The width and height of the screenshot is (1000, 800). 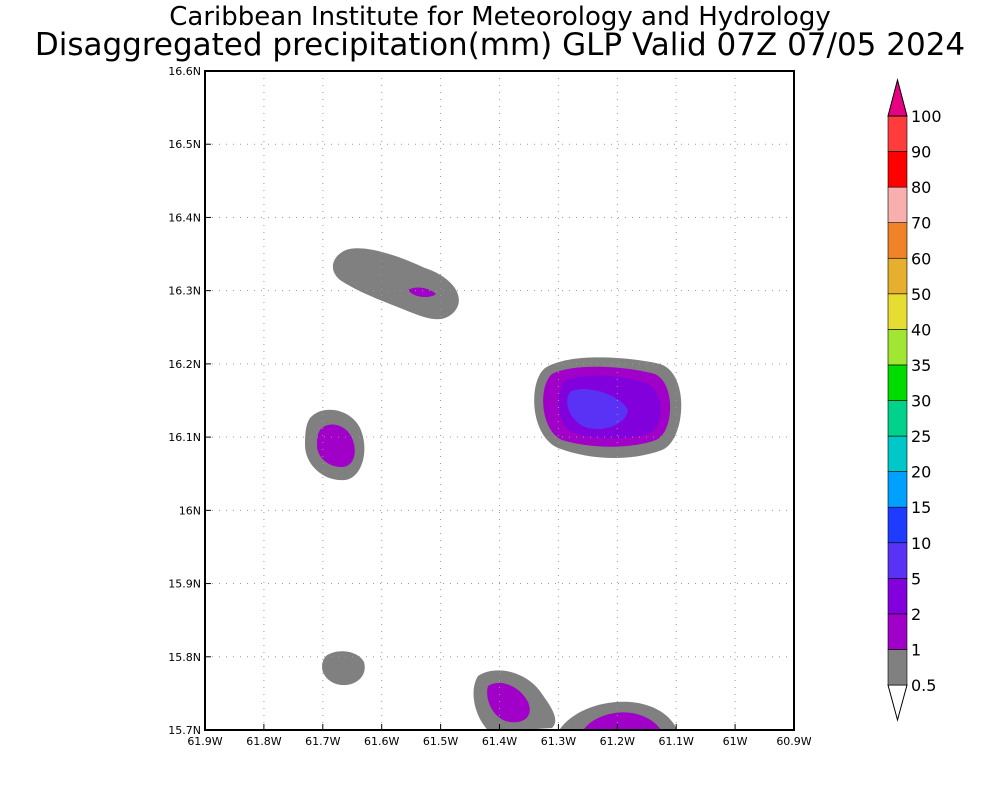 What do you see at coordinates (897, 97) in the screenshot?
I see `colorbar-over-triangle` at bounding box center [897, 97].